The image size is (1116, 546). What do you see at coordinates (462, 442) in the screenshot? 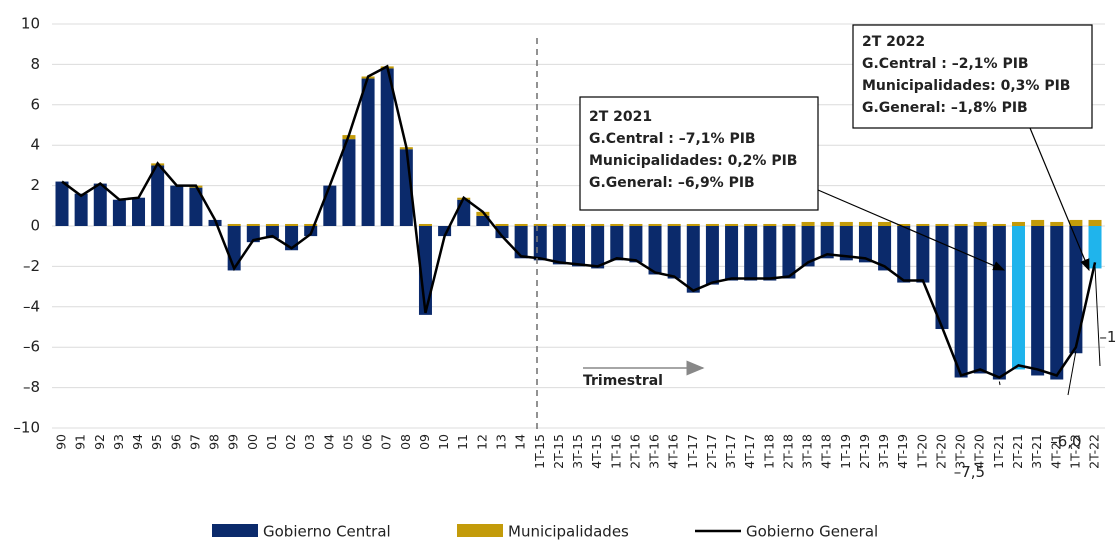
I see `x-tick-label: 11` at bounding box center [462, 442].